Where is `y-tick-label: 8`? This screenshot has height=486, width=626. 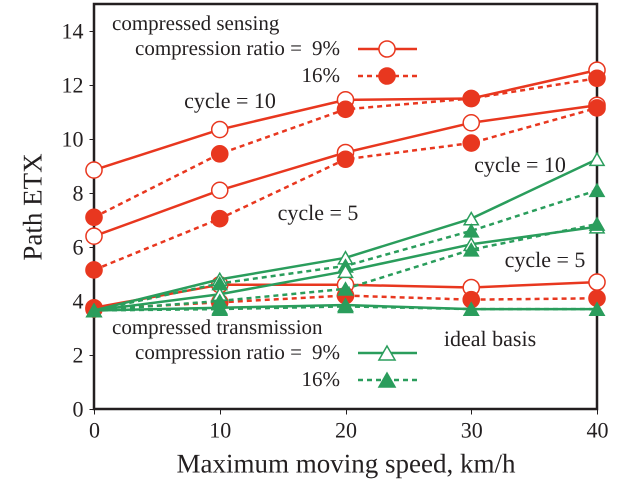 y-tick-label: 8 is located at coordinates (78, 193).